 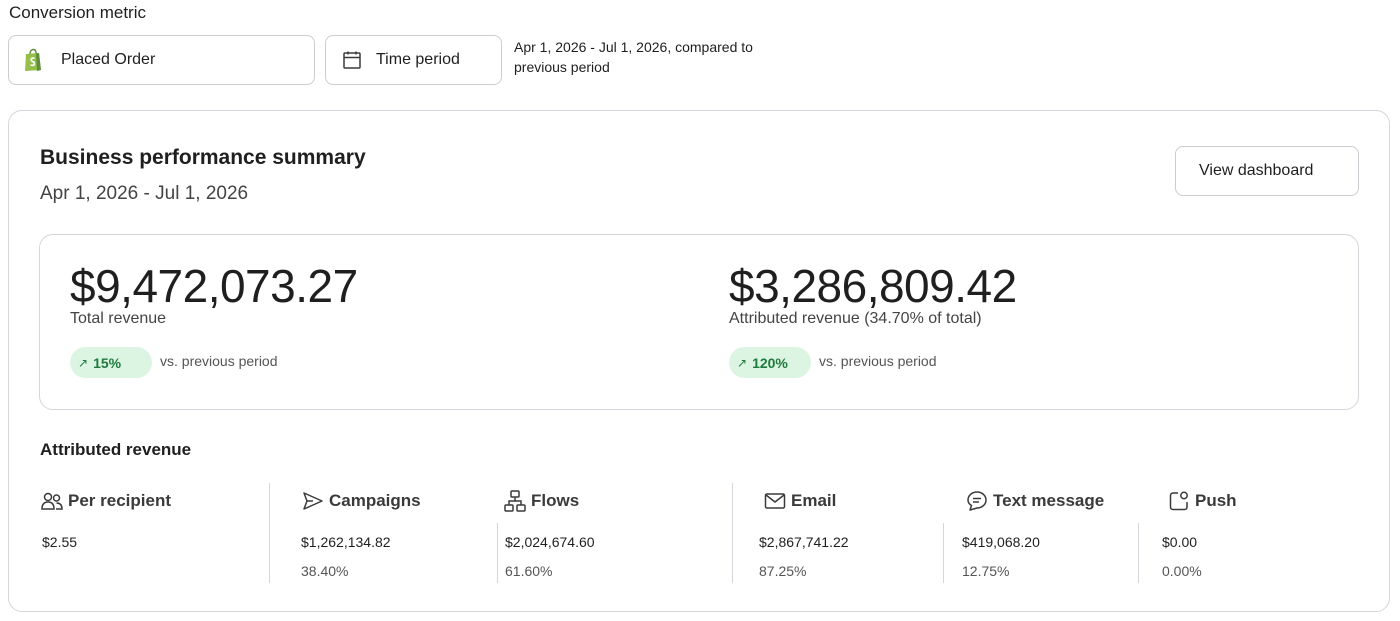 I want to click on send-icon, so click(x=313, y=501).